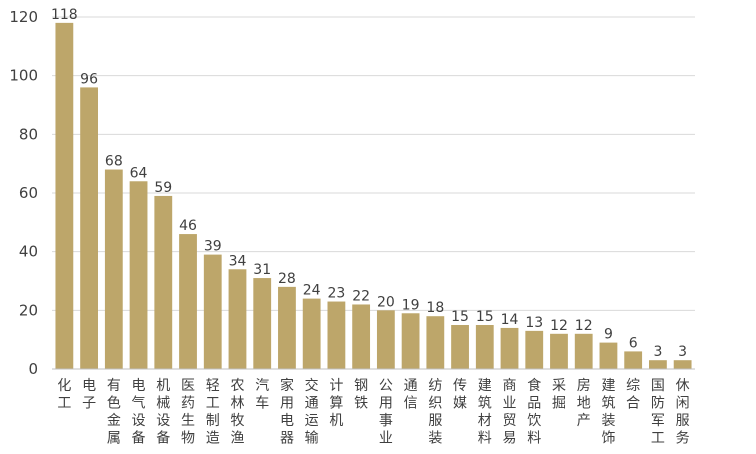 The height and width of the screenshot is (454, 756). What do you see at coordinates (28, 252) in the screenshot?
I see `y-tick-label: 40` at bounding box center [28, 252].